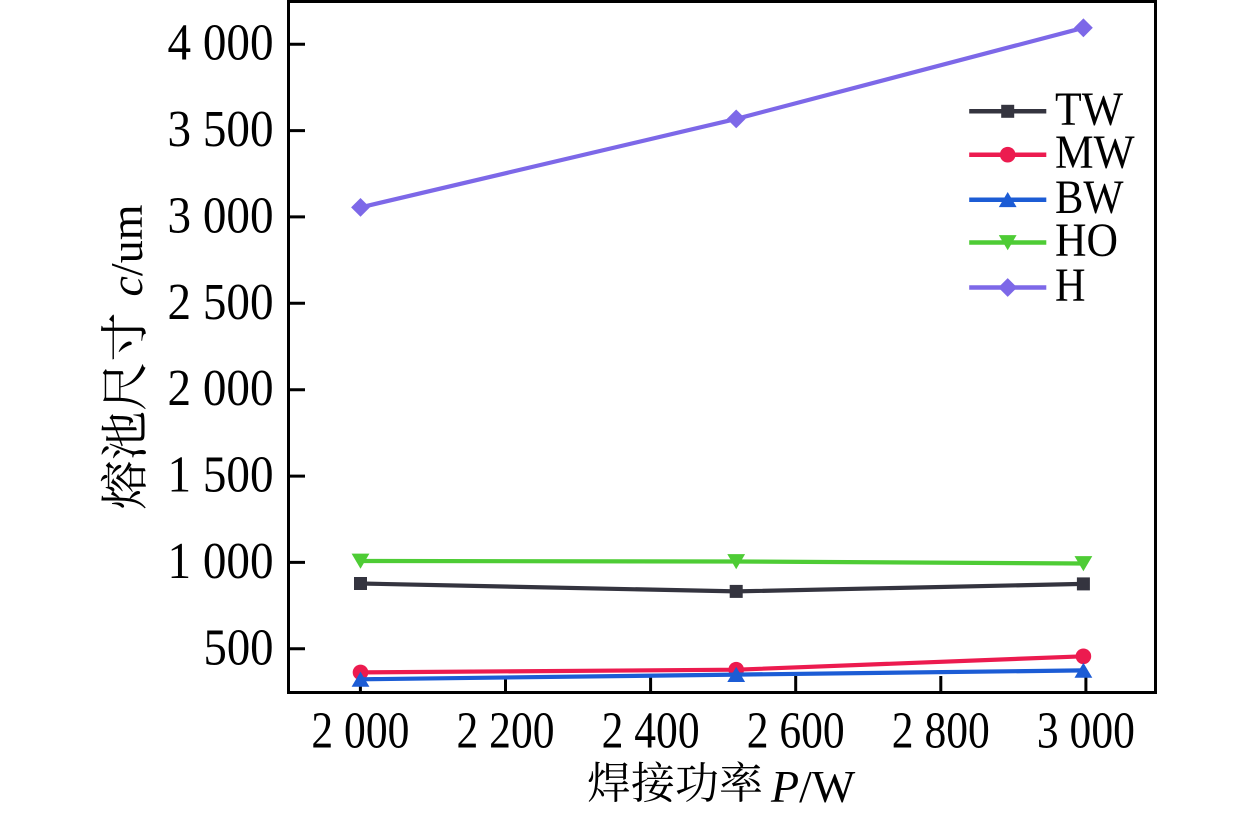  What do you see at coordinates (651, 731) in the screenshot?
I see `svg-text: 2 400` at bounding box center [651, 731].